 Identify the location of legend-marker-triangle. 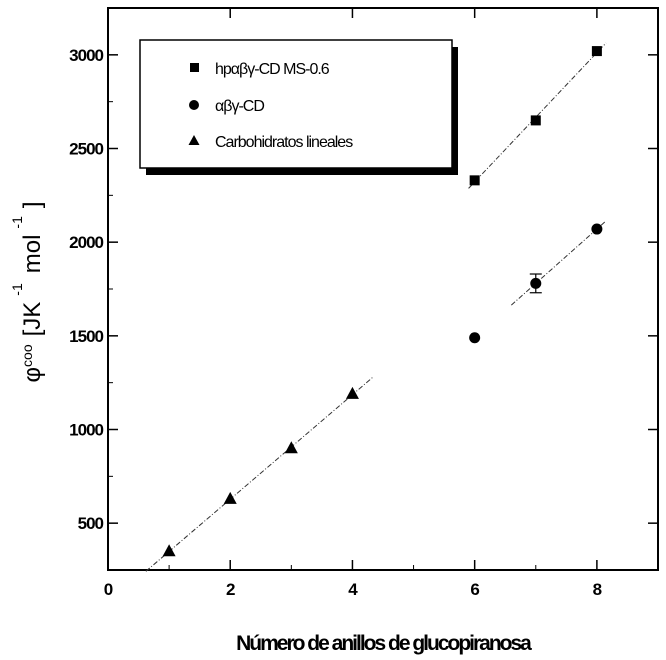
(194, 140).